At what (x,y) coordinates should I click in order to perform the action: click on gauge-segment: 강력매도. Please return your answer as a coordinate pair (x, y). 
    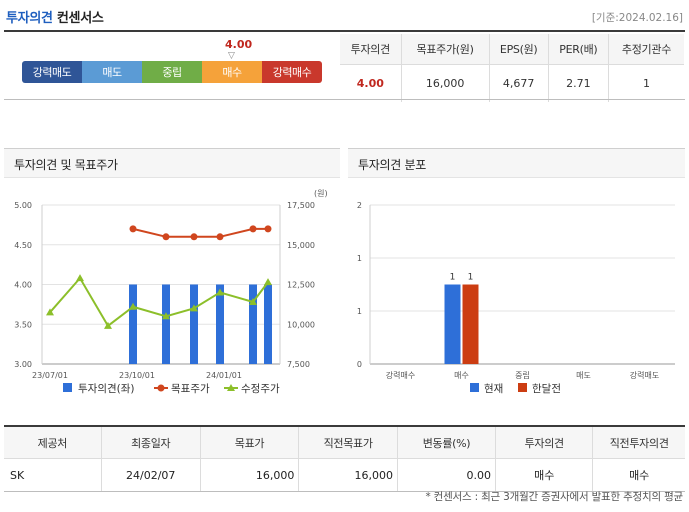
    Looking at the image, I should click on (52, 72).